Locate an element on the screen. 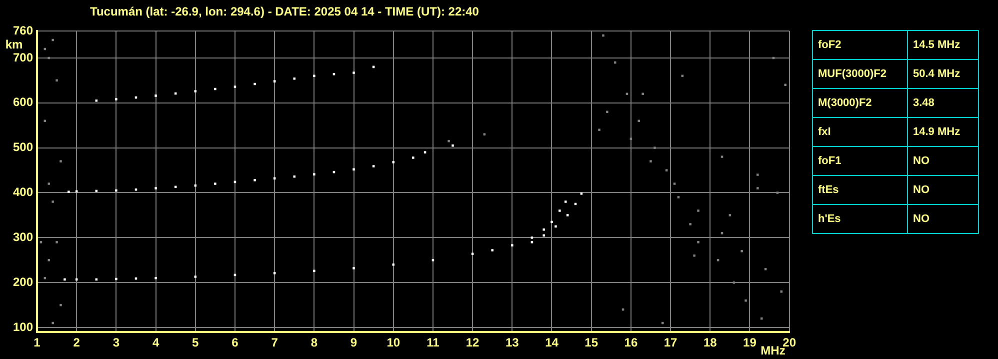 Image resolution: width=998 pixels, height=359 pixels. x-tick-label: 12 is located at coordinates (473, 343).